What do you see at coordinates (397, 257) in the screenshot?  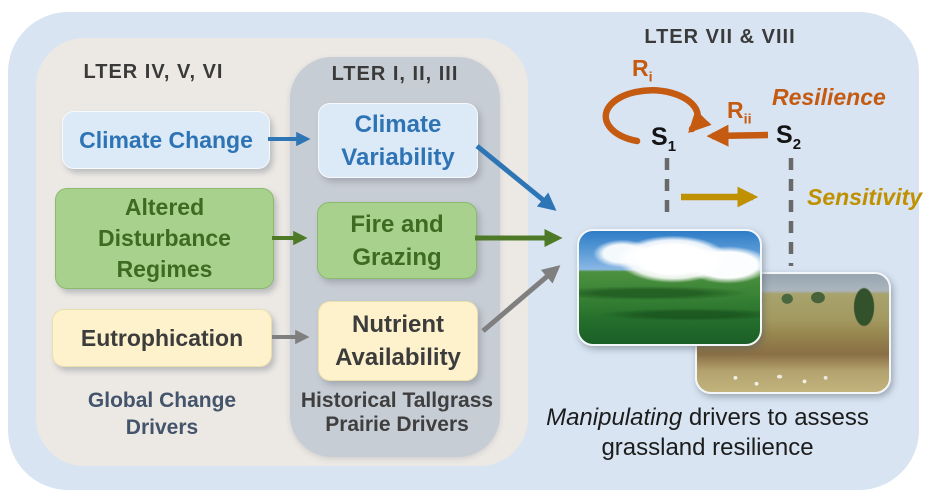 I see `box-label: Grazing` at bounding box center [397, 257].